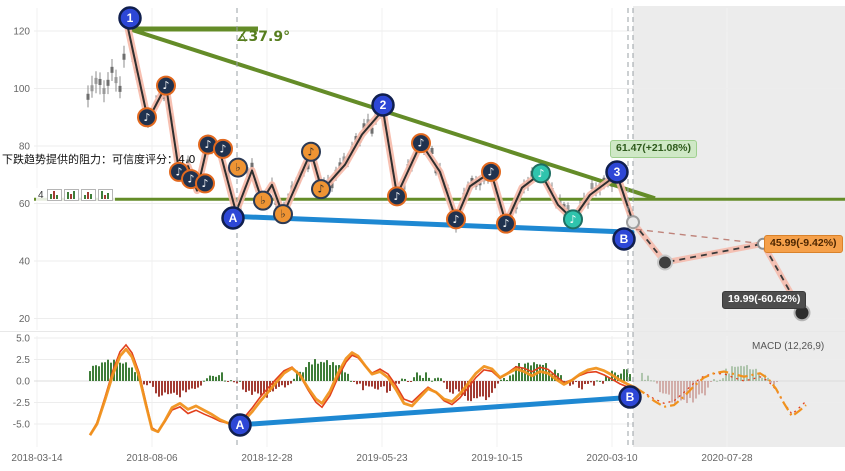 This screenshot has width=845, height=471. Describe the element at coordinates (803, 244) in the screenshot. I see `target-mid-badge: 45.99(-9.42%)` at that location.